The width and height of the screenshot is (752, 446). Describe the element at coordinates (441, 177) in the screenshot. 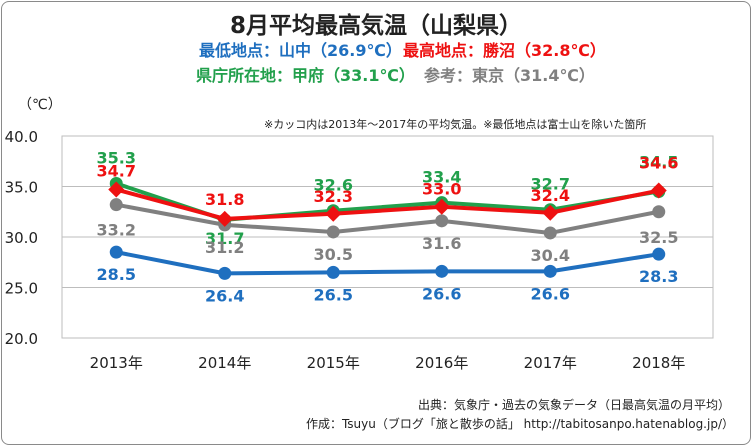

I see `data-label-kofu: 33.4` at that location.